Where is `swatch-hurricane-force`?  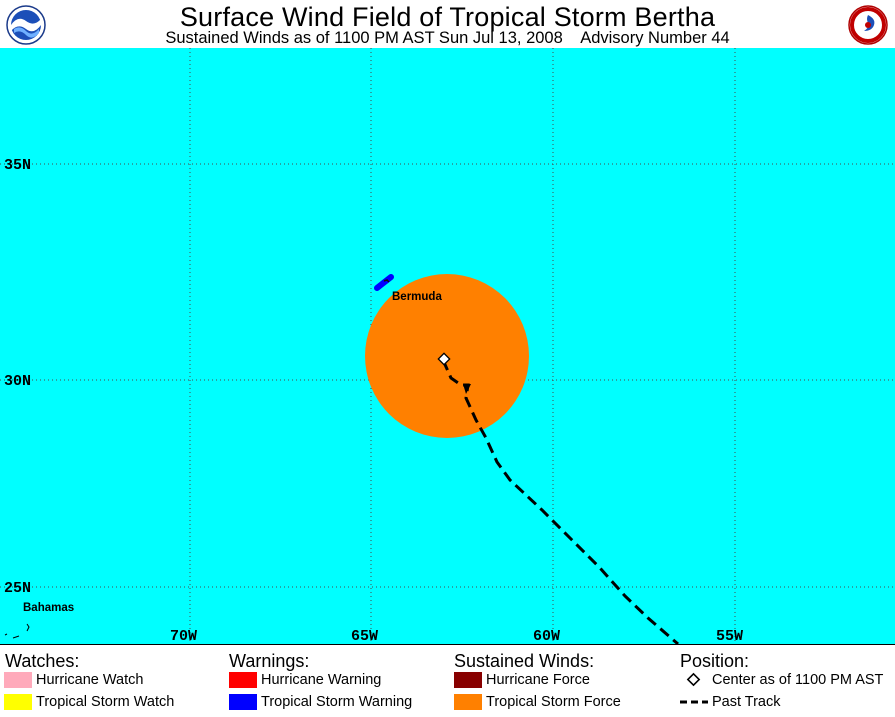
swatch-hurricane-force is located at coordinates (468, 680).